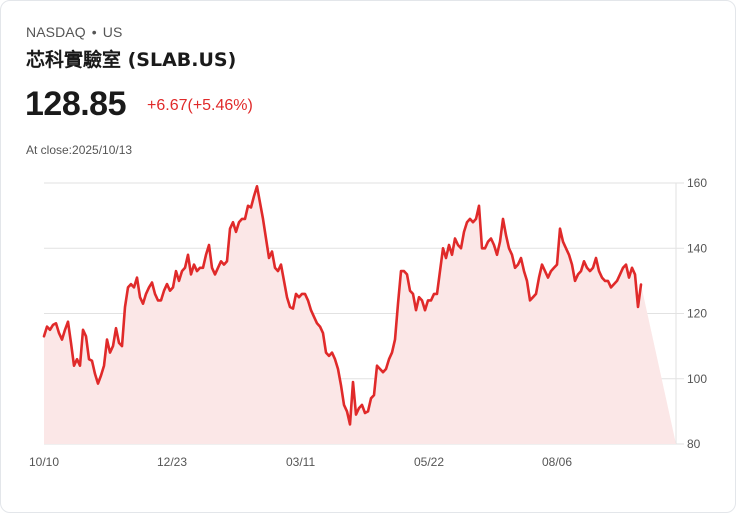 The width and height of the screenshot is (736, 514). What do you see at coordinates (79, 150) in the screenshot?
I see `close-date: At close:2025/10/13` at bounding box center [79, 150].